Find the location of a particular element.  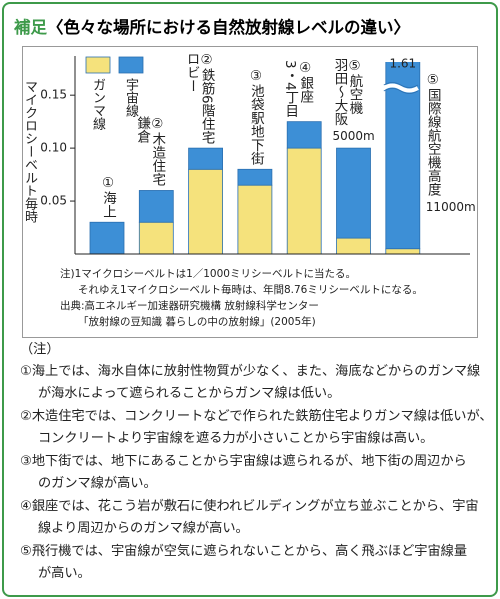

footnote: 注)1マイクロシーベルトは1／1000ミリシーベルトに当たる。 is located at coordinates (208, 274).